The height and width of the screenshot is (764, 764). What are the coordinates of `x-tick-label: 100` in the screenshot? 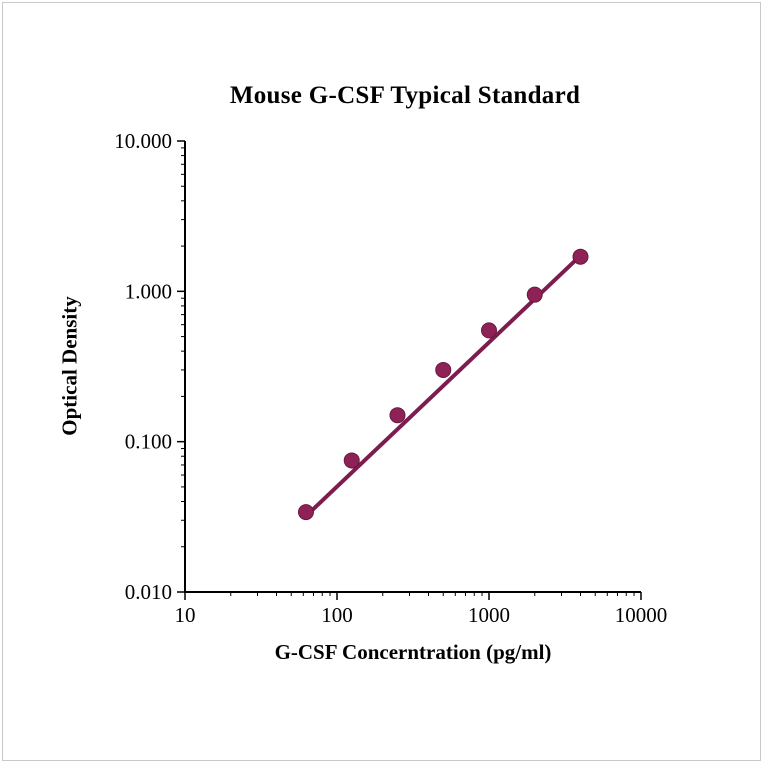 It's located at (337, 615).